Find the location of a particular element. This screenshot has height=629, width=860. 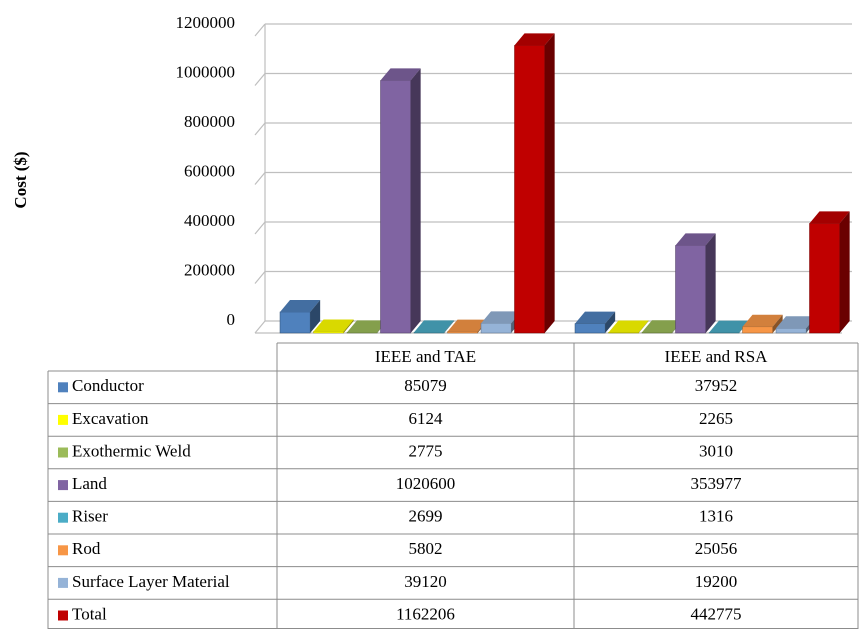

y-tick-label: 200000 is located at coordinates (209, 269).